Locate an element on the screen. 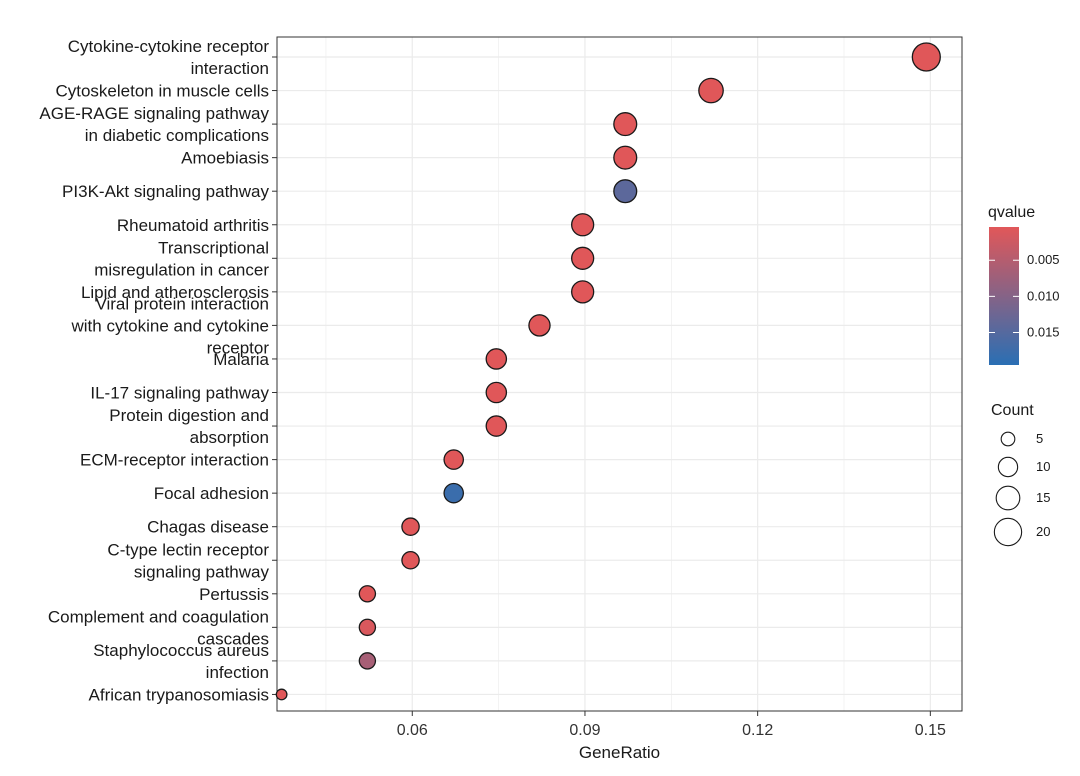  y-tick-label-line: Transcriptional is located at coordinates (213, 247).